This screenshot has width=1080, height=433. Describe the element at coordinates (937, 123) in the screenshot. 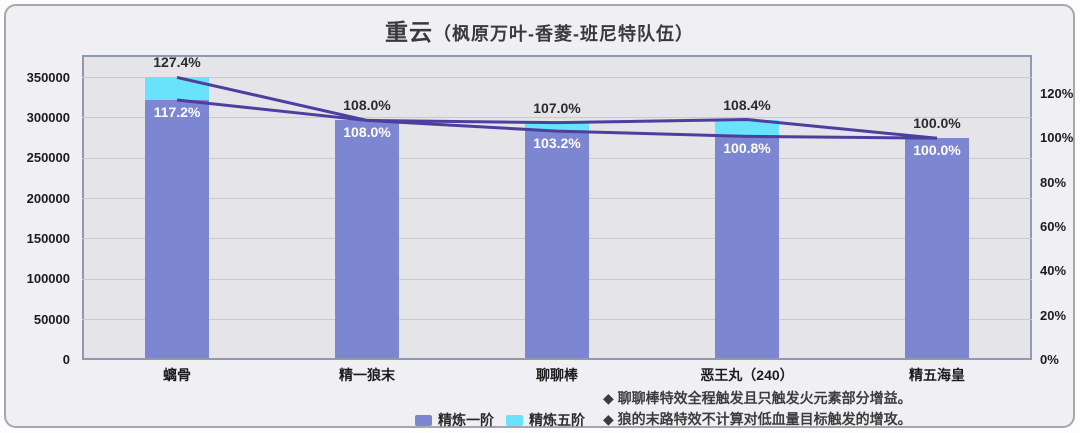

I see `bar-label-r5: 100.0%` at that location.